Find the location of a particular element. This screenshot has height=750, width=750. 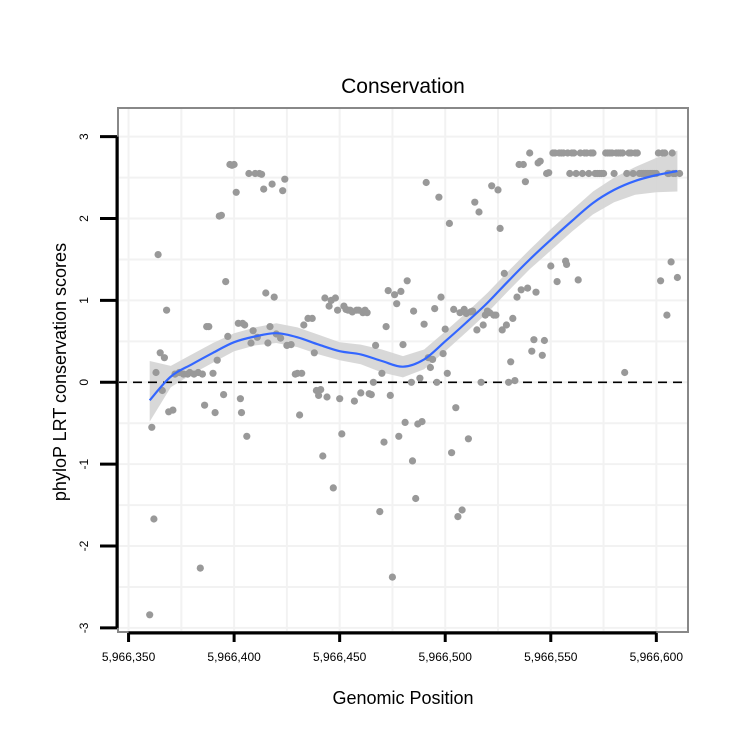

y-axis: -3 -2 -1 0 1 2 3 is located at coordinates (98, 383).